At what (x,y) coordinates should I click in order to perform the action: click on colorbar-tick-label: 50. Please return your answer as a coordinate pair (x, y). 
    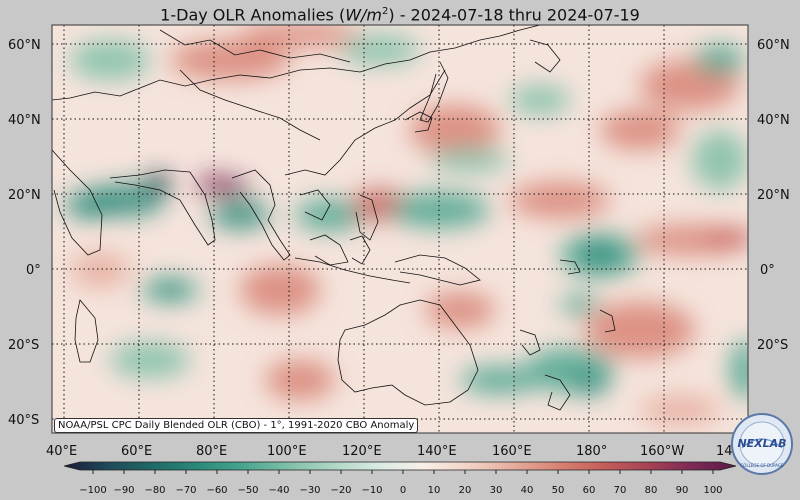
    Looking at the image, I should click on (558, 490).